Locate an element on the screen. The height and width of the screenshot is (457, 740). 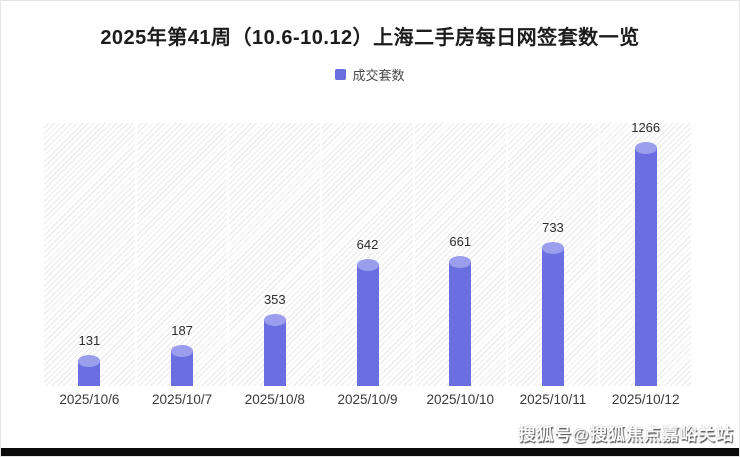
x-axis-label: 2025/10/9 is located at coordinates (367, 399).